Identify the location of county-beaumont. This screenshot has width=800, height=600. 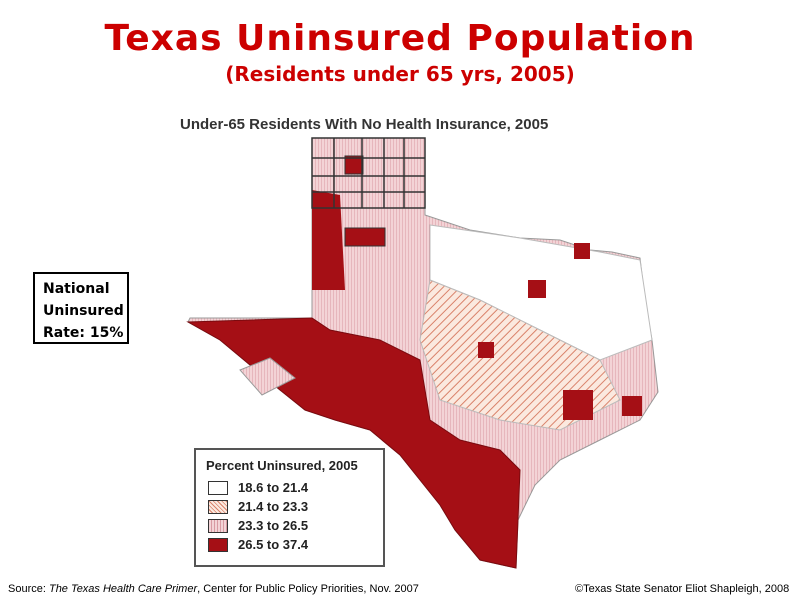
(632, 406).